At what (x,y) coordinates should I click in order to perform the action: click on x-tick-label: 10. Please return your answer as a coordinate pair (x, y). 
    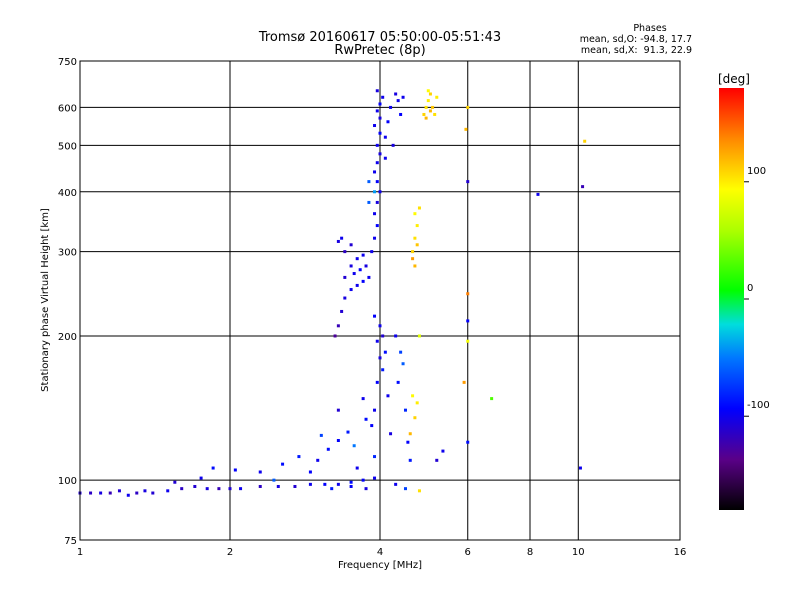
    Looking at the image, I should click on (578, 552).